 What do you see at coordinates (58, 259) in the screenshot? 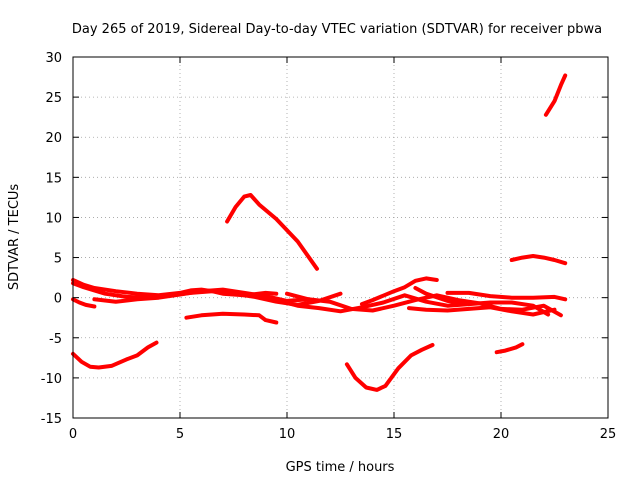
I see `y-tick-label: 5` at bounding box center [58, 259].